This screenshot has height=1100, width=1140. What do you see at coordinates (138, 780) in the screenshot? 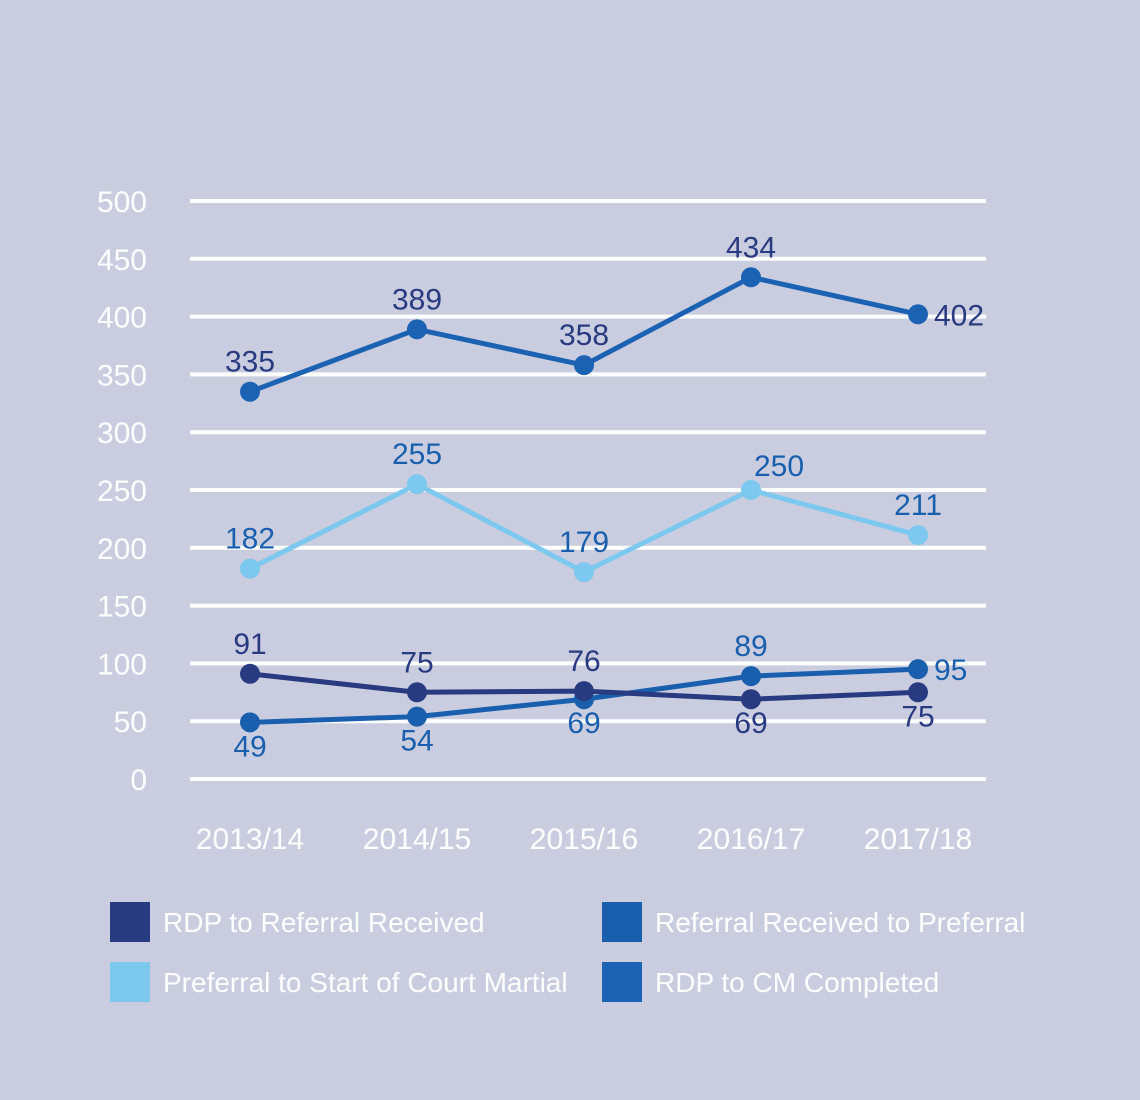
I see `y-tick-label: 0` at bounding box center [138, 780].